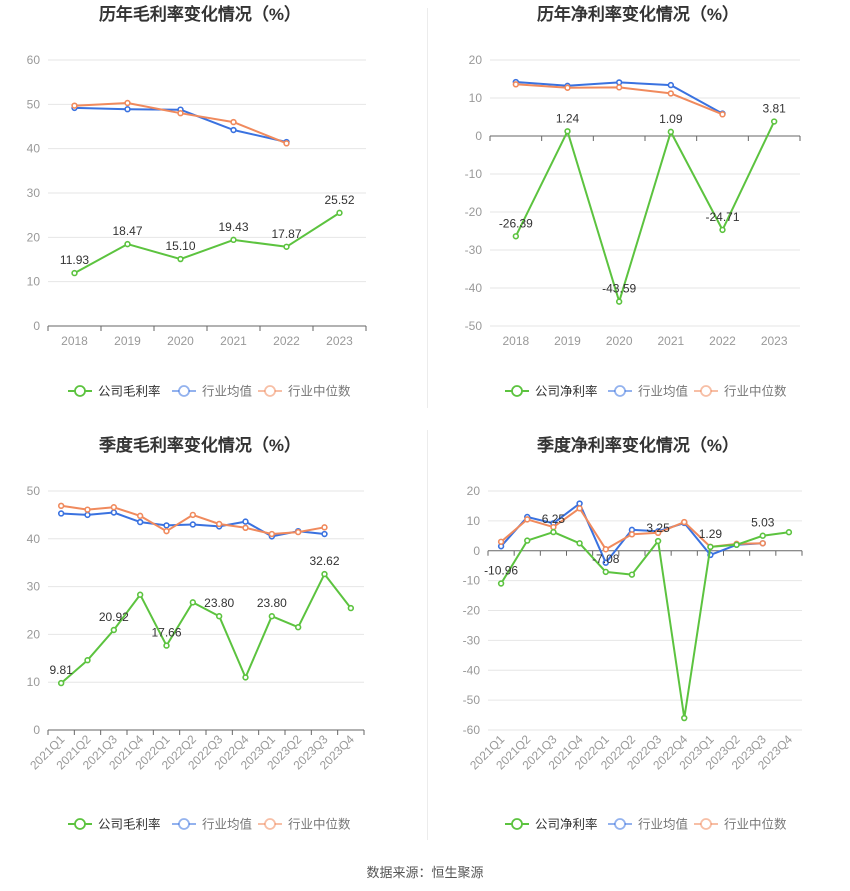  I want to click on legend-label: 行业均值, so click(663, 391).